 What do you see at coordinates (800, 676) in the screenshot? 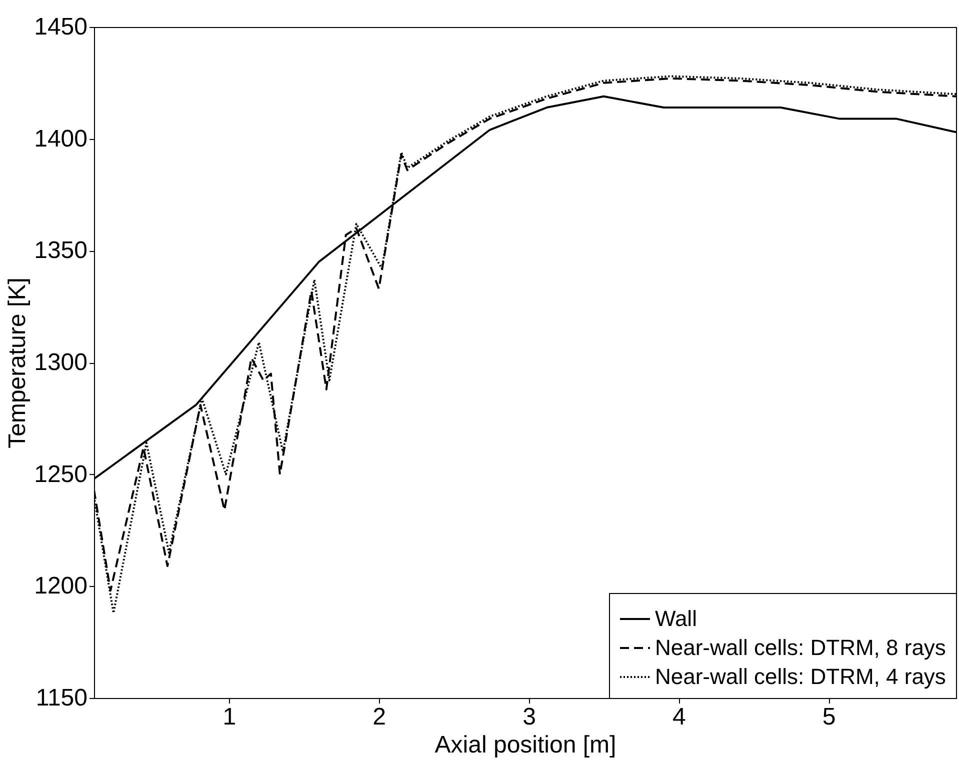
I see `legend-label: Near-wall cells: DTRM, 4 rays` at bounding box center [800, 676].